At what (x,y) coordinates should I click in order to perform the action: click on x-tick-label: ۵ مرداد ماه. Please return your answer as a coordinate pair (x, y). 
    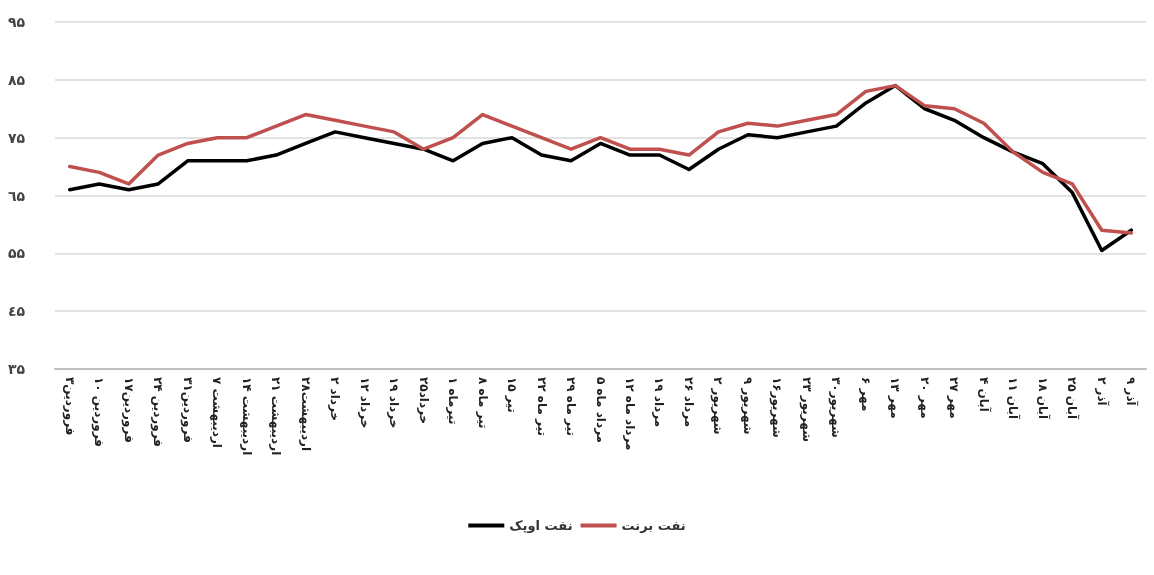
    Looking at the image, I should click on (600, 410).